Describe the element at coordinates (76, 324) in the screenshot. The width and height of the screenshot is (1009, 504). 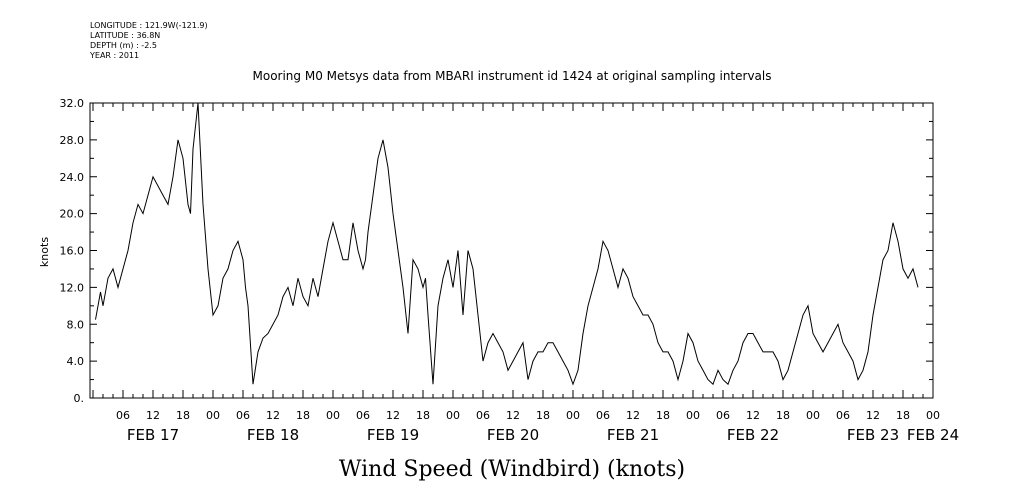
I see `y-tick-label: 8.0` at that location.